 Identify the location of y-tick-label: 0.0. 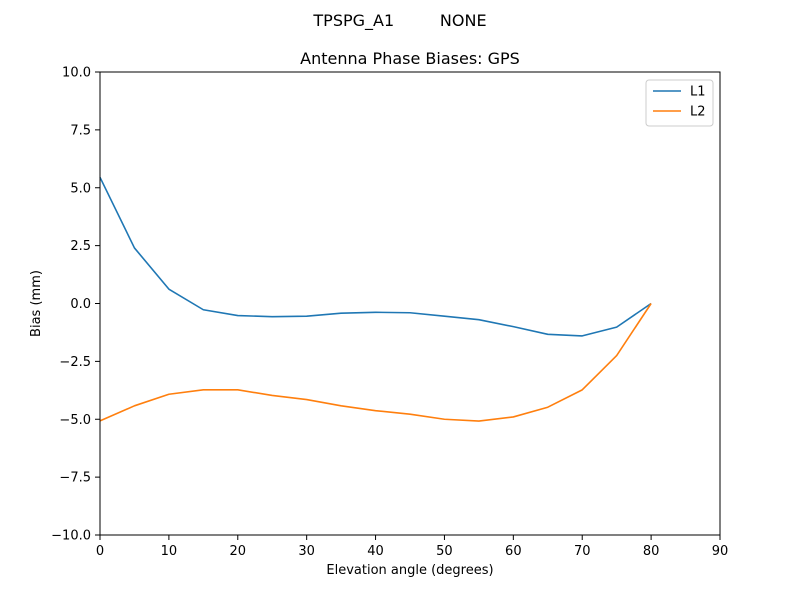
(80, 304).